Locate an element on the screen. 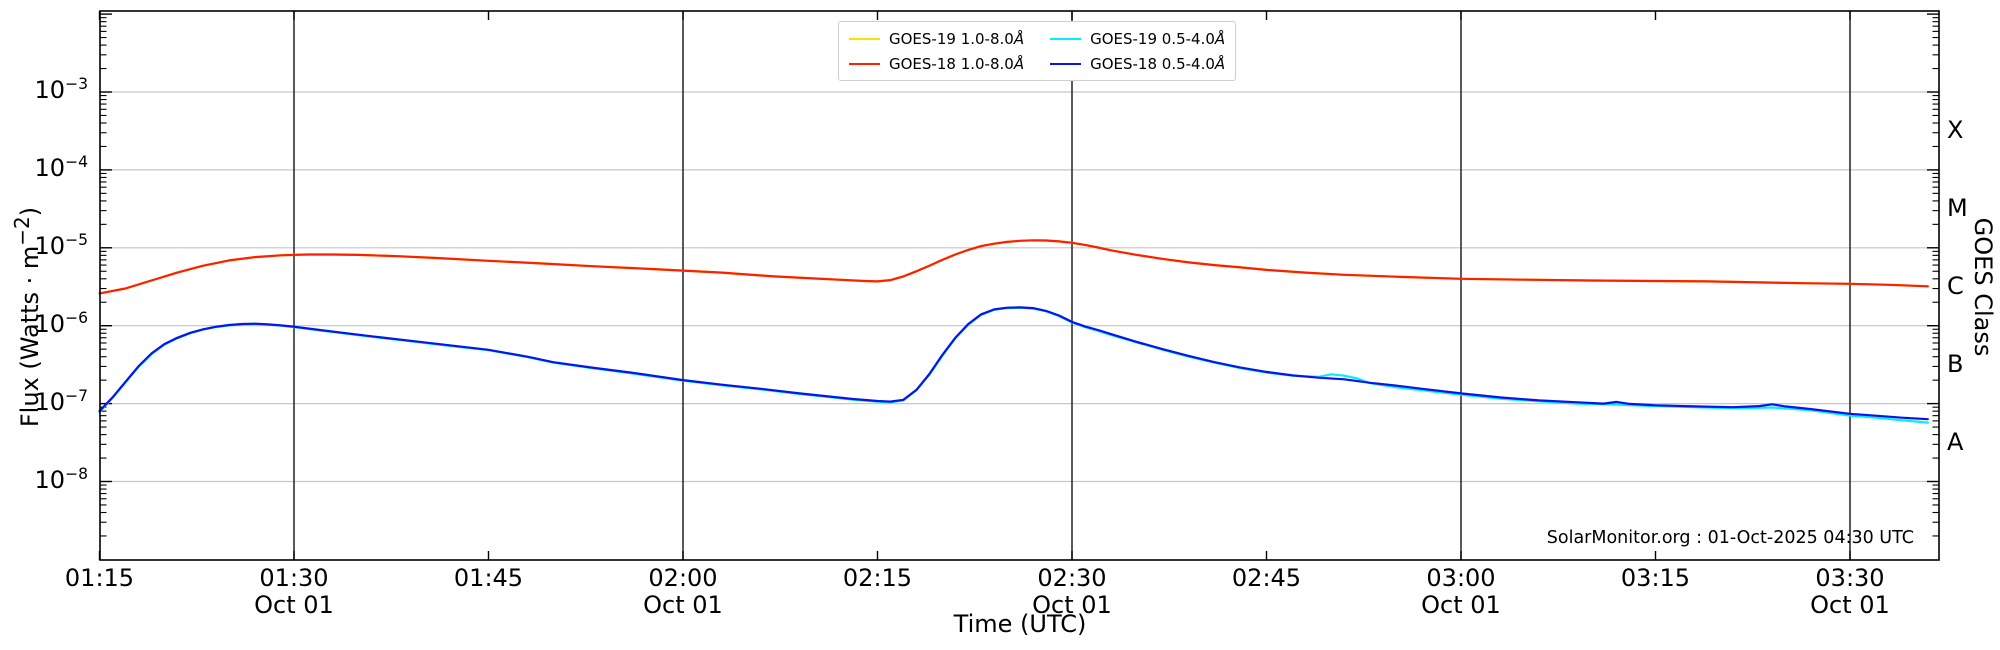 The image size is (2000, 650). x-tick-label: 01:45 is located at coordinates (488, 578).